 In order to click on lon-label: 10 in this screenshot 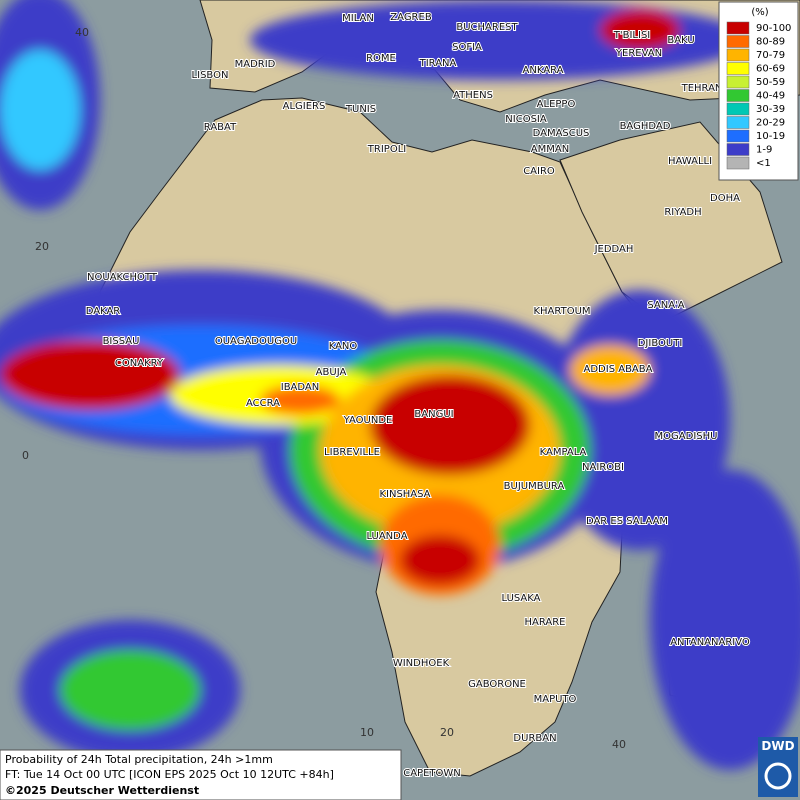, I will do `click(367, 732)`.